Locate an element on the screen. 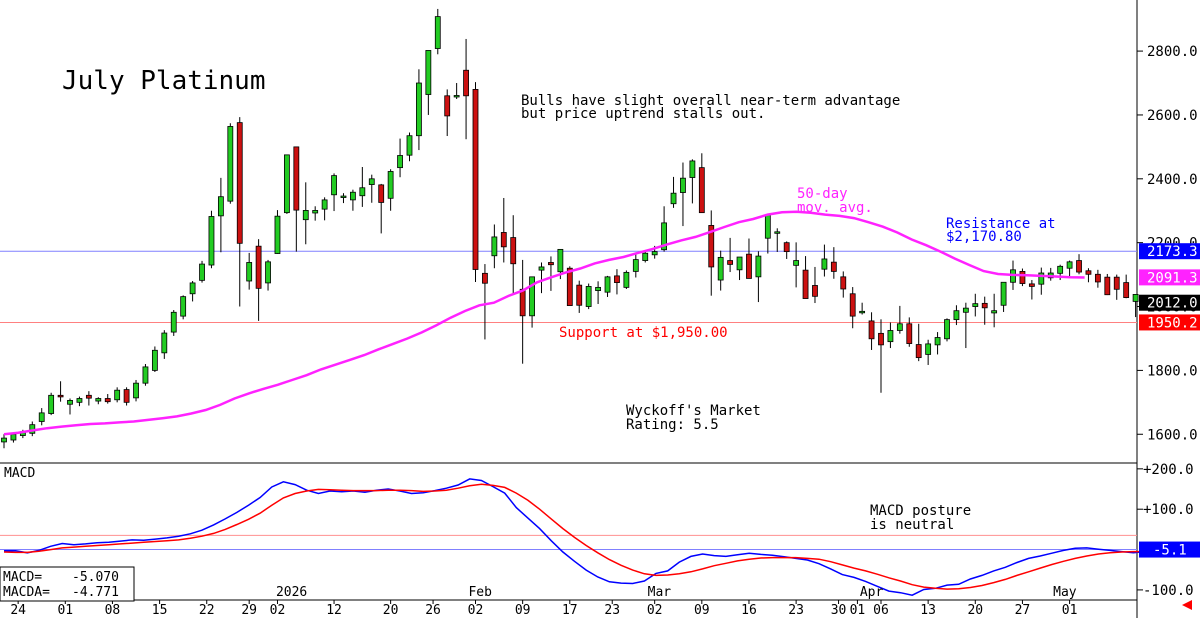 The image size is (1200, 618). x-period-label: 2026 is located at coordinates (291, 592).